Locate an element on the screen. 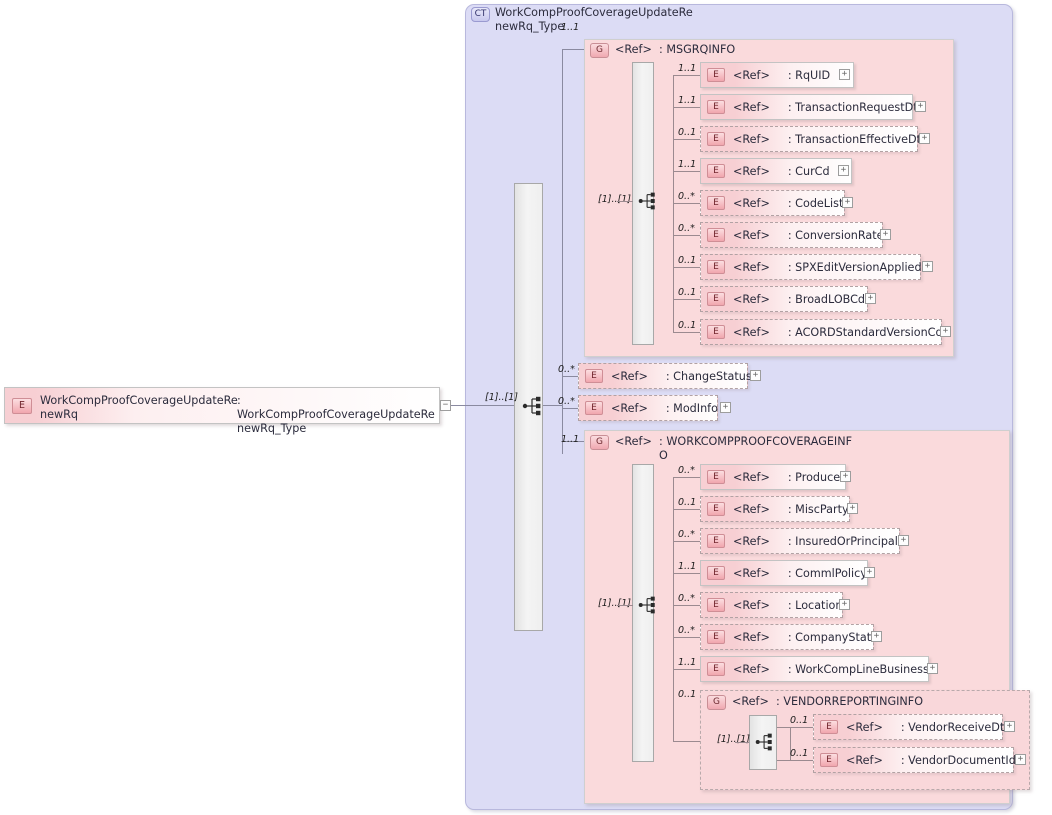 This screenshot has height=815, width=1052. element-transactionrequestdt: E <Ref> : TransactionRequestDt is located at coordinates (809, 107).